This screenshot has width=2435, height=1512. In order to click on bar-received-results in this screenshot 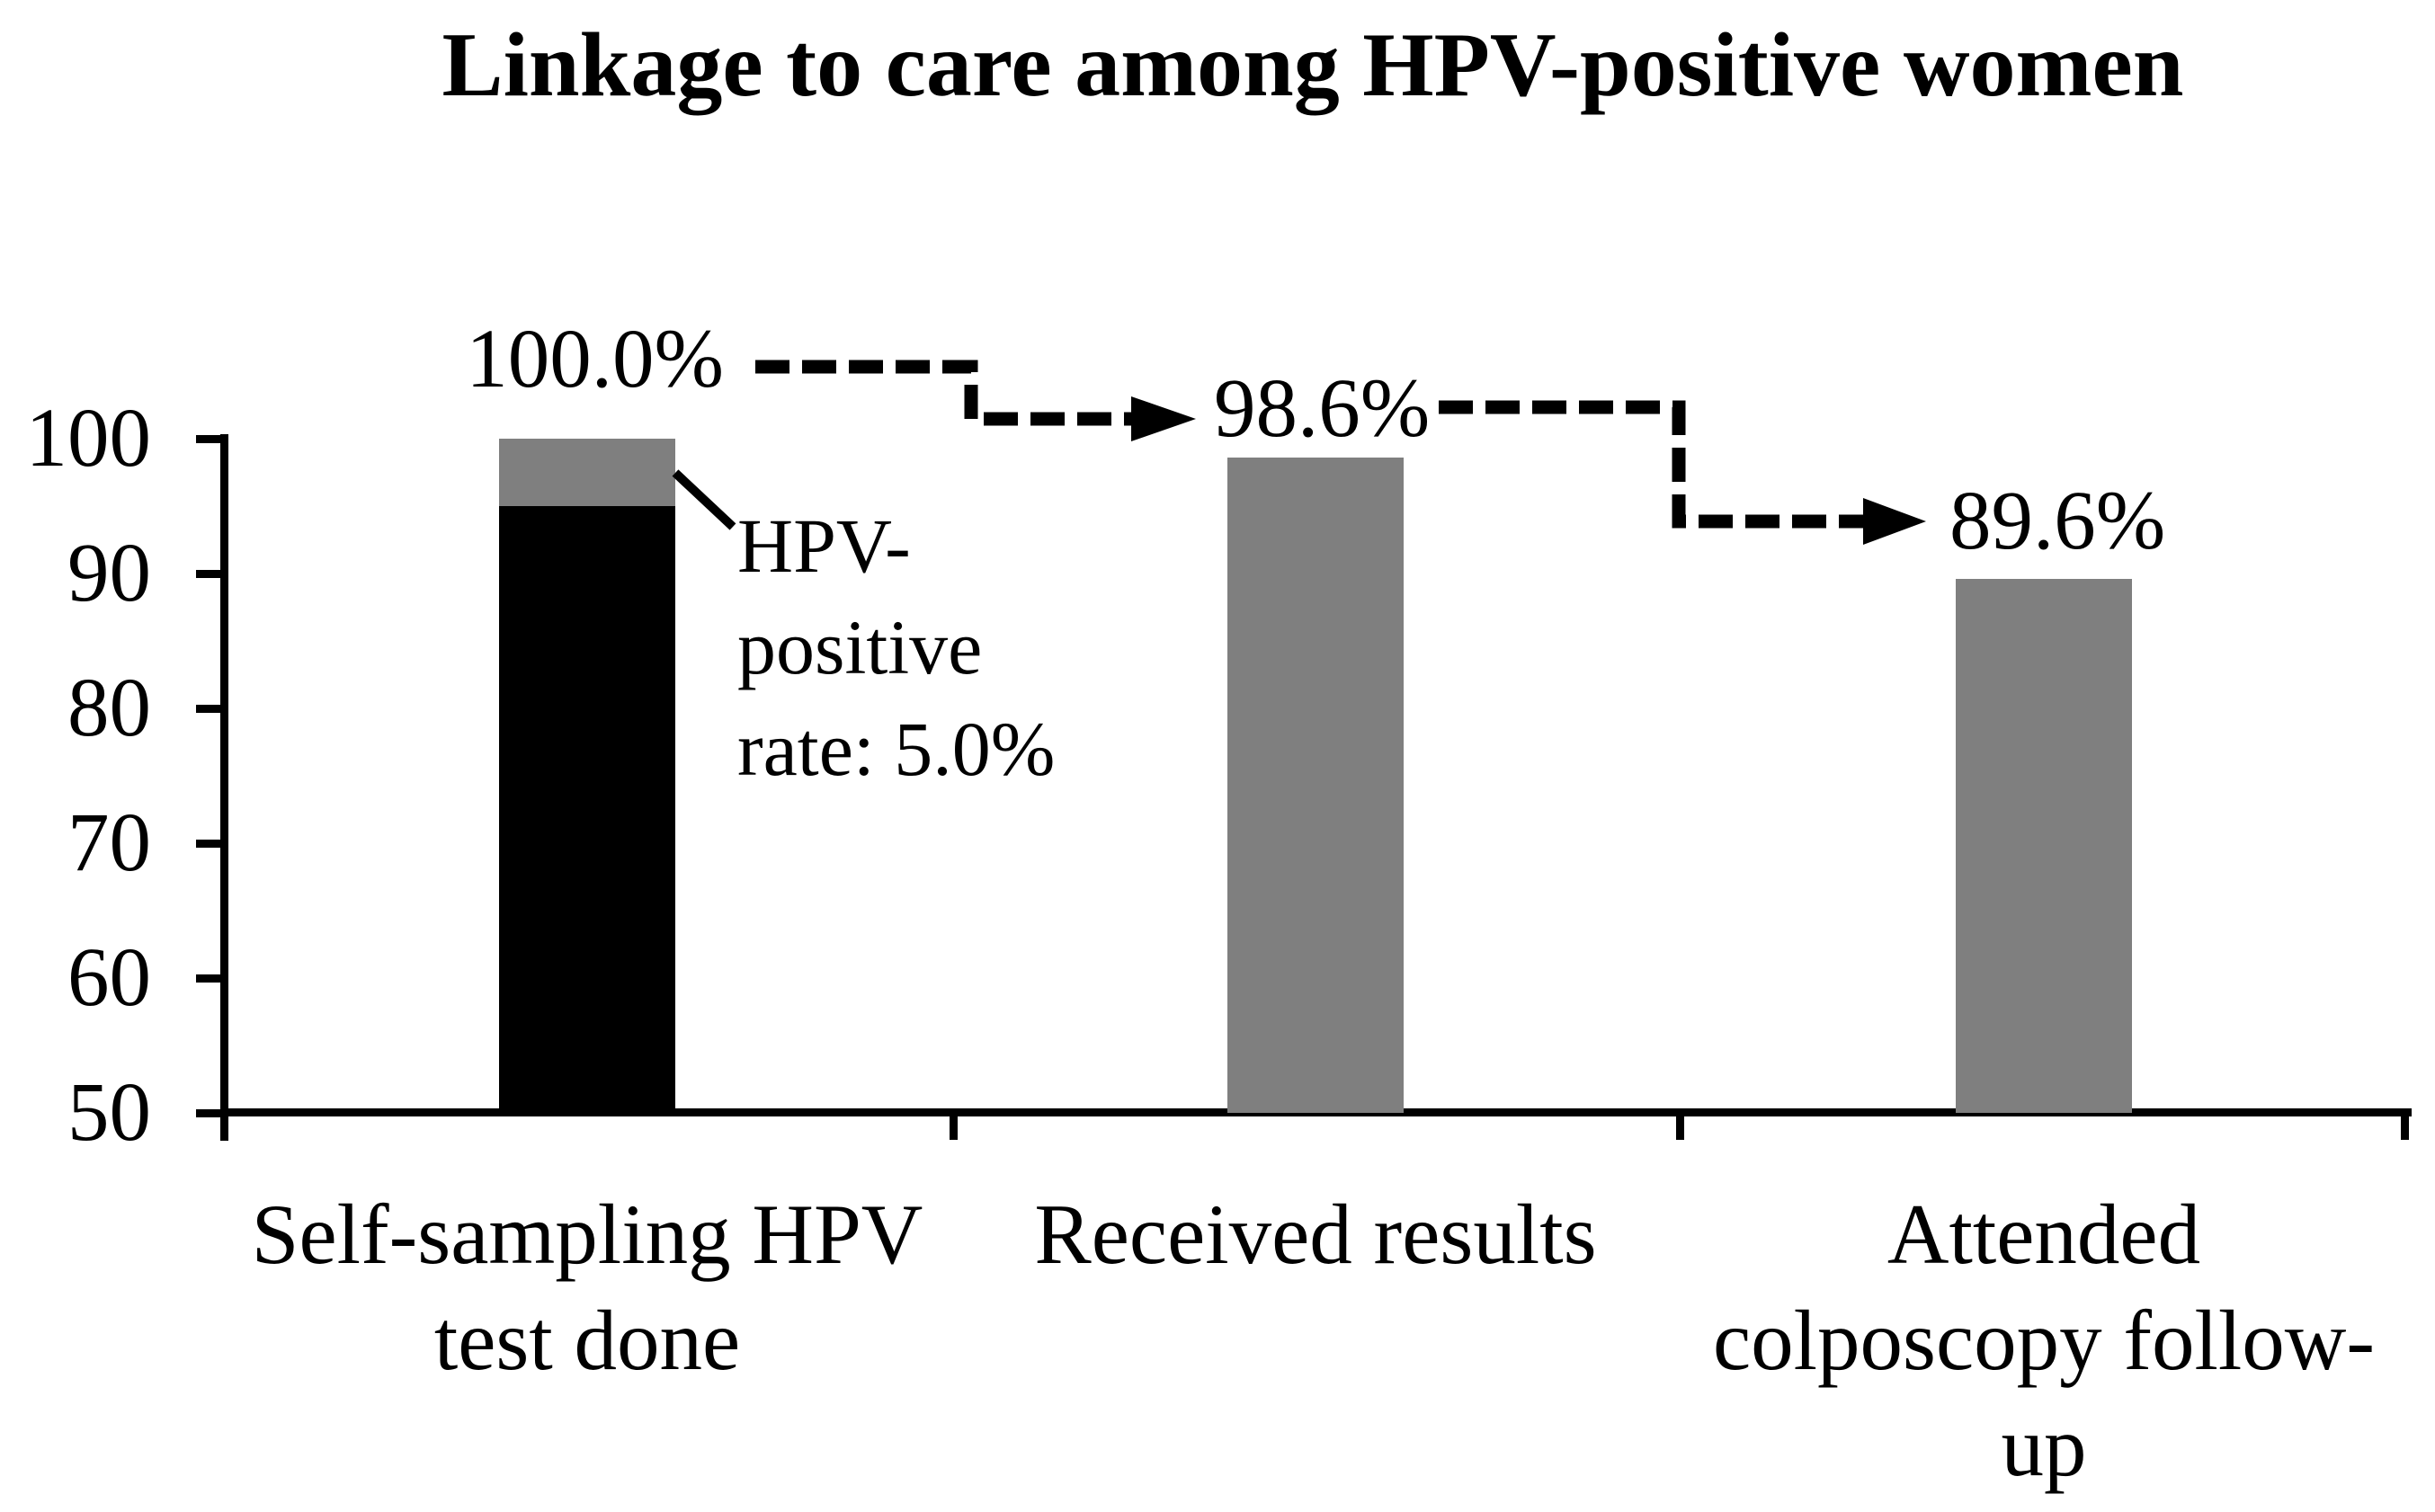, I will do `click(1315, 785)`.